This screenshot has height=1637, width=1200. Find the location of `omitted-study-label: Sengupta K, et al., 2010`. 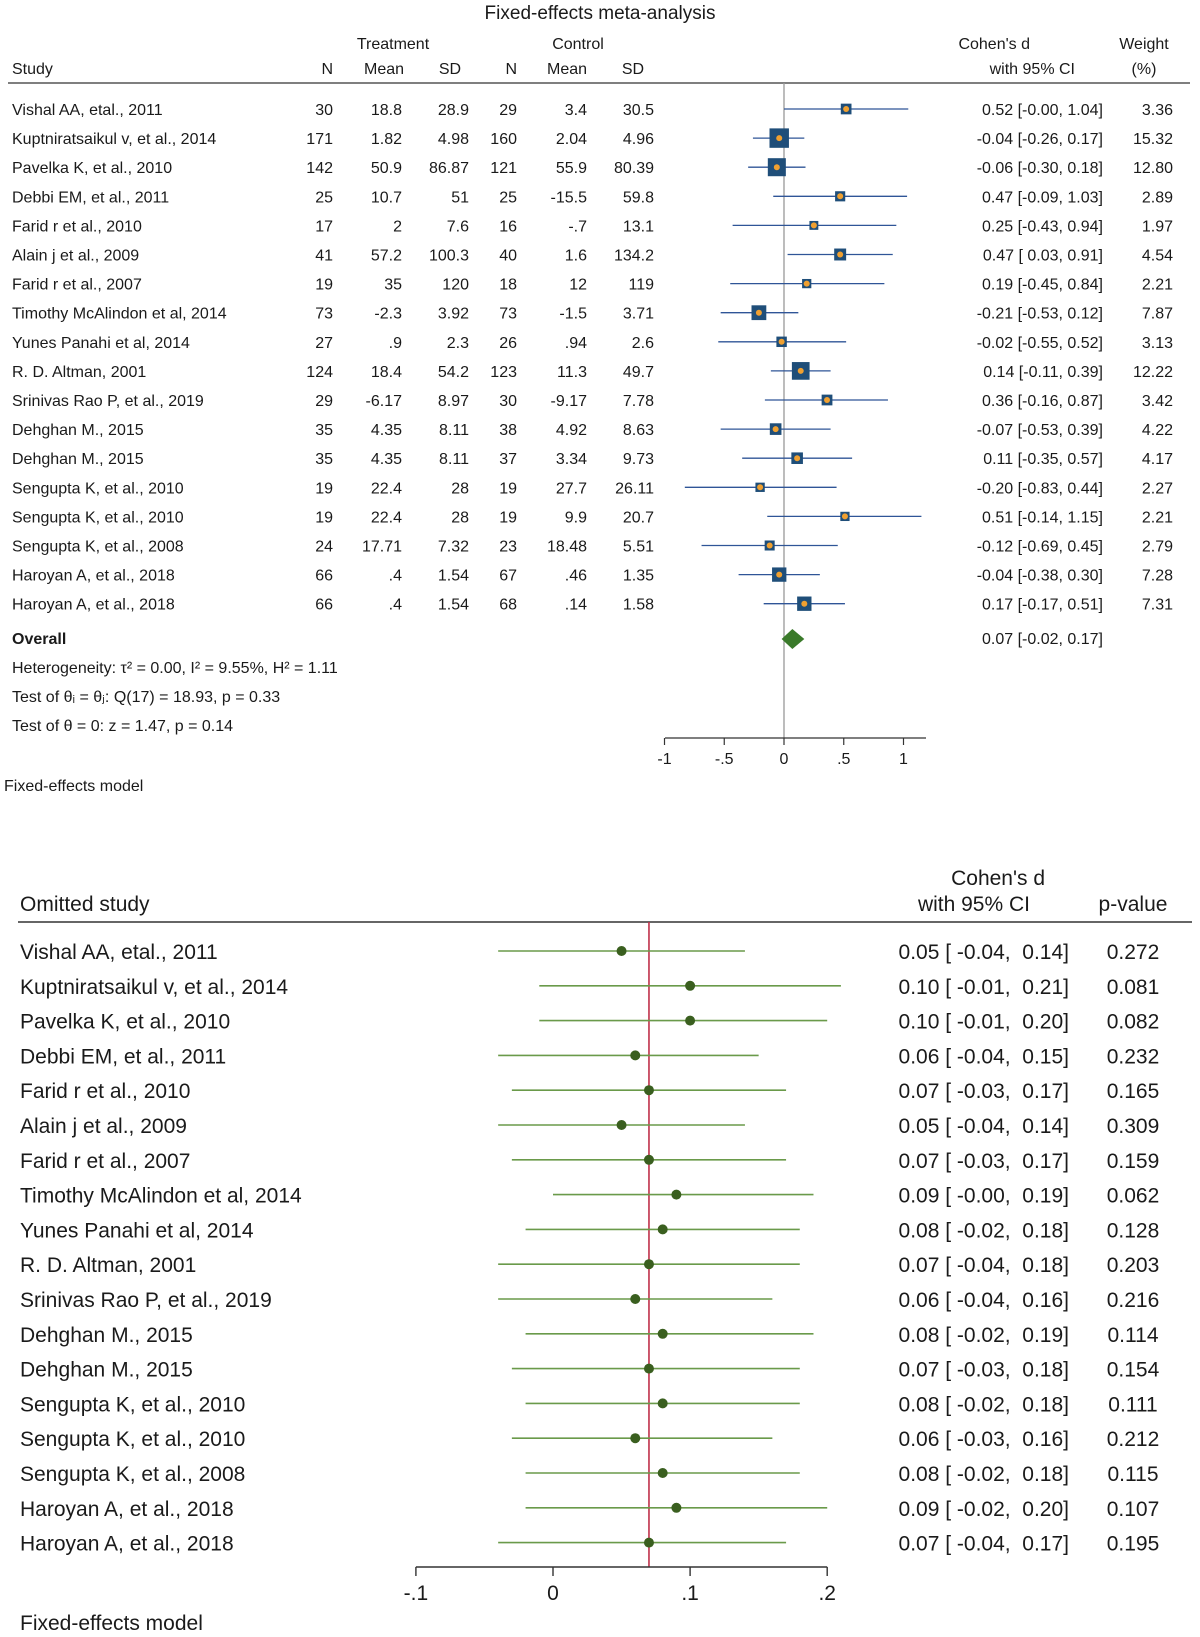

omitted-study-label: Sengupta K, et al., 2010 is located at coordinates (132, 1439).